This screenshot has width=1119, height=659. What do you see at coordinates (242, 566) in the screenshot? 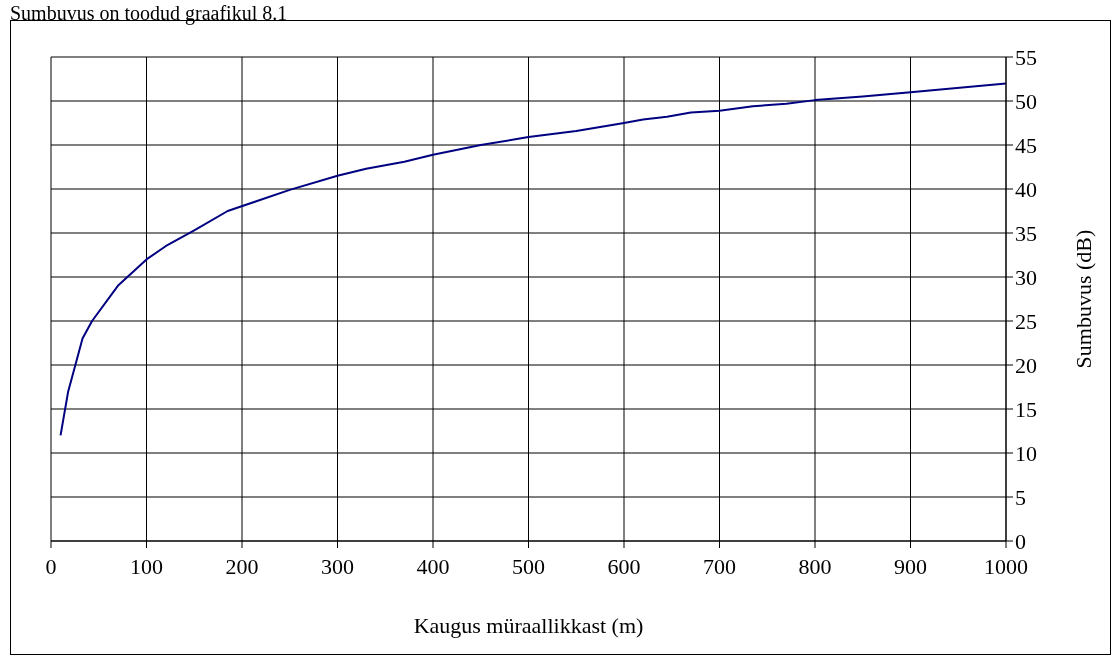
I see `x-tick-label: 200` at bounding box center [242, 566].